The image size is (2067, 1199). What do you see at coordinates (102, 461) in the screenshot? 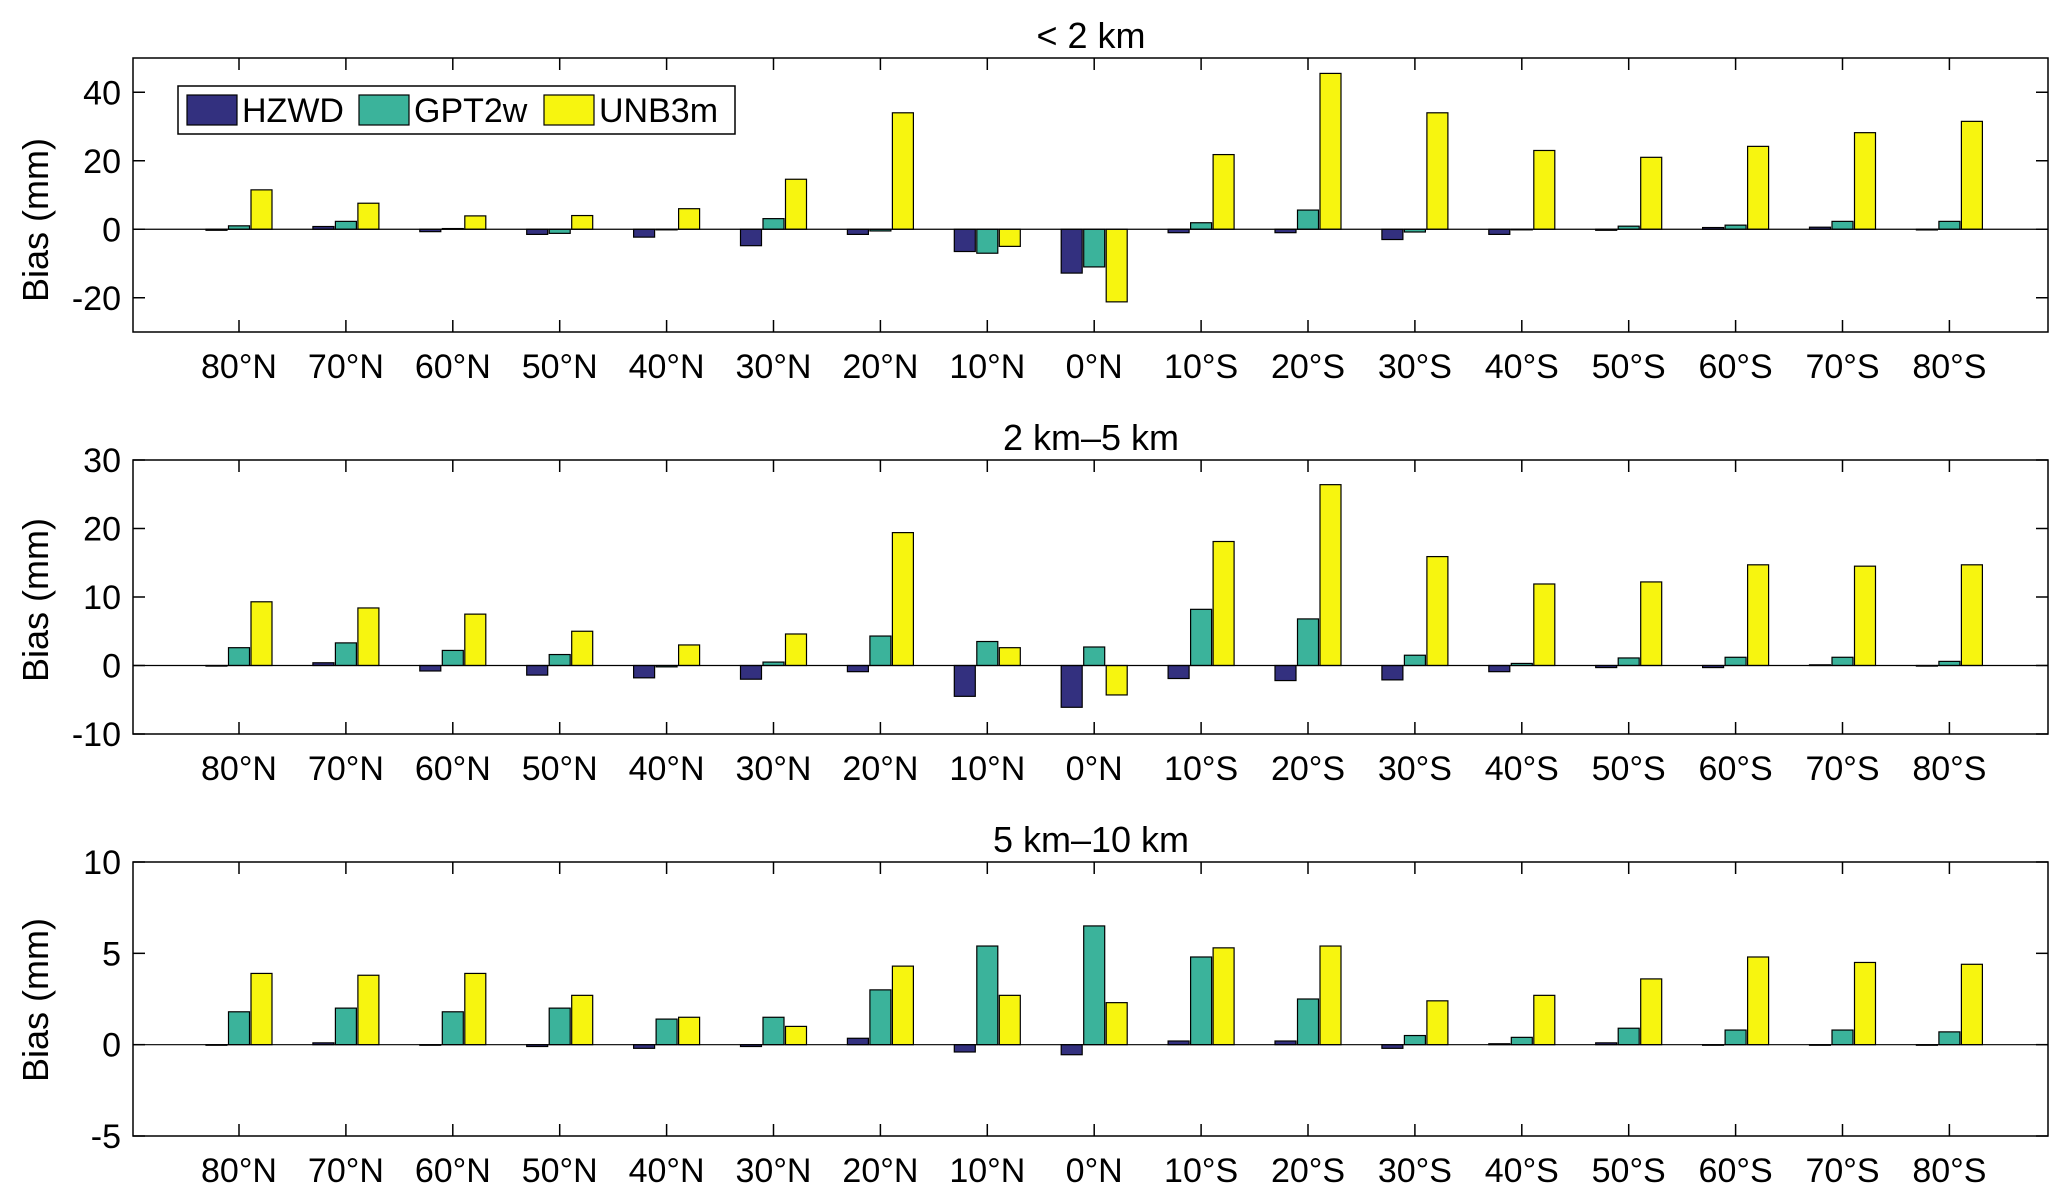
I see `y-tick-label: 30` at bounding box center [102, 461].